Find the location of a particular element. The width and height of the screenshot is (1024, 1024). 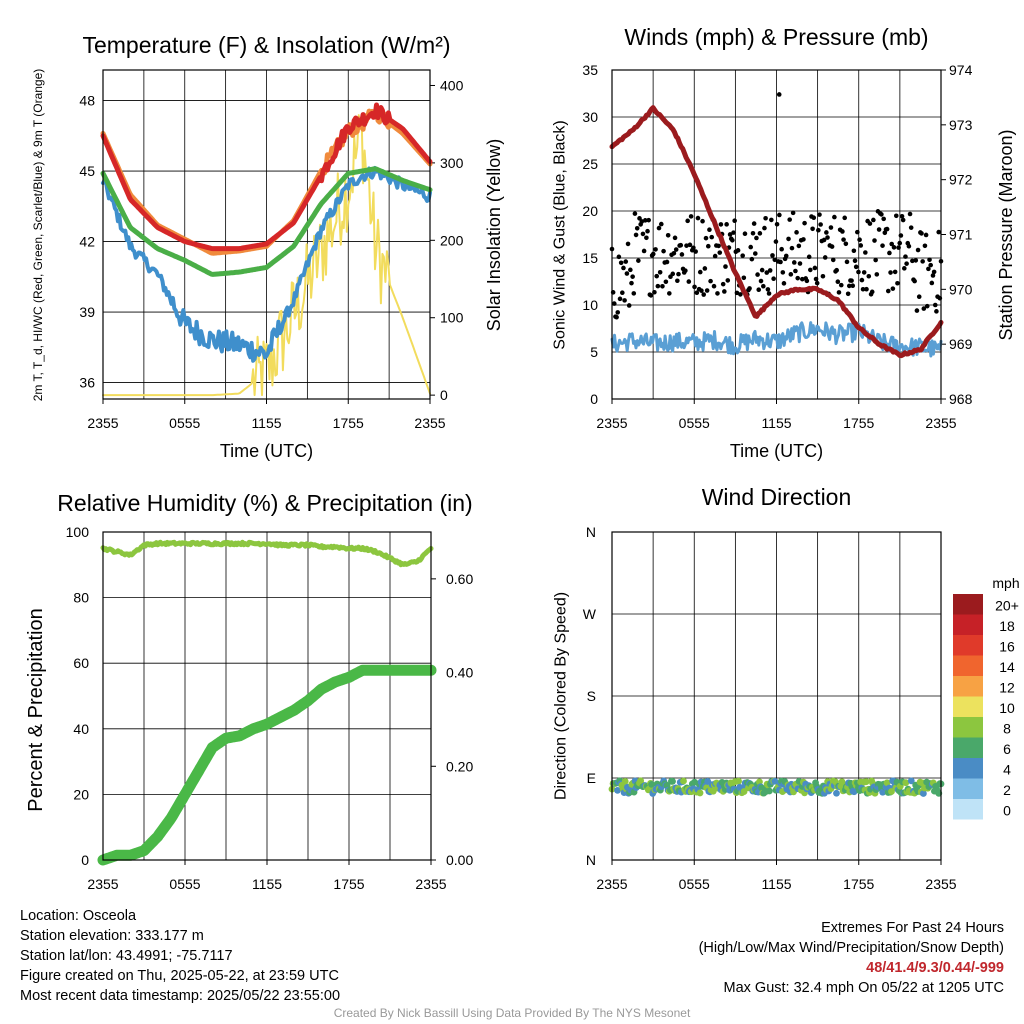

y2-tick-label: 969 is located at coordinates (961, 344).